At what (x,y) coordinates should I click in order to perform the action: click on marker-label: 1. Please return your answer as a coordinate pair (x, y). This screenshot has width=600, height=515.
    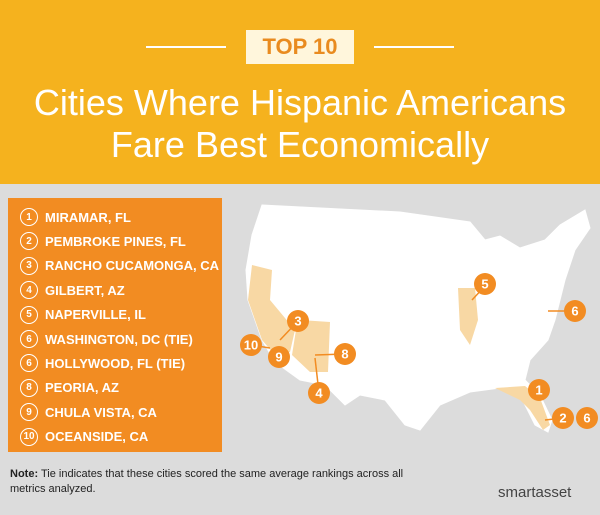
    Looking at the image, I should click on (538, 390).